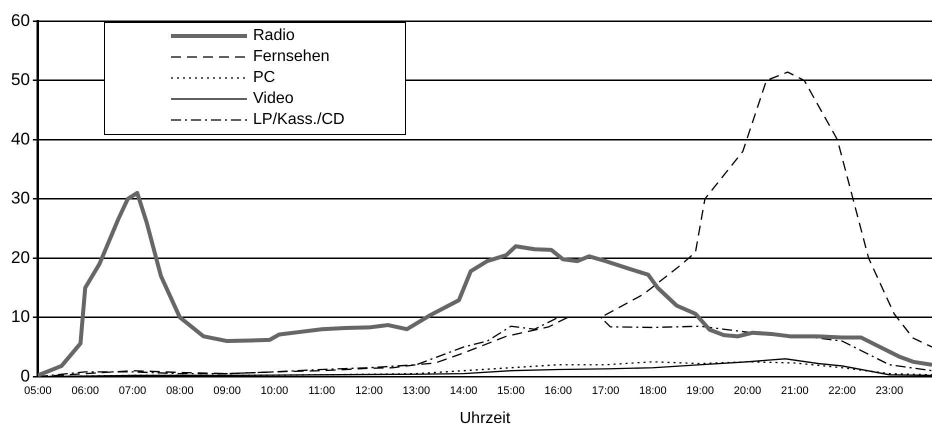  I want to click on y-tick-label: 20, so click(20, 257).